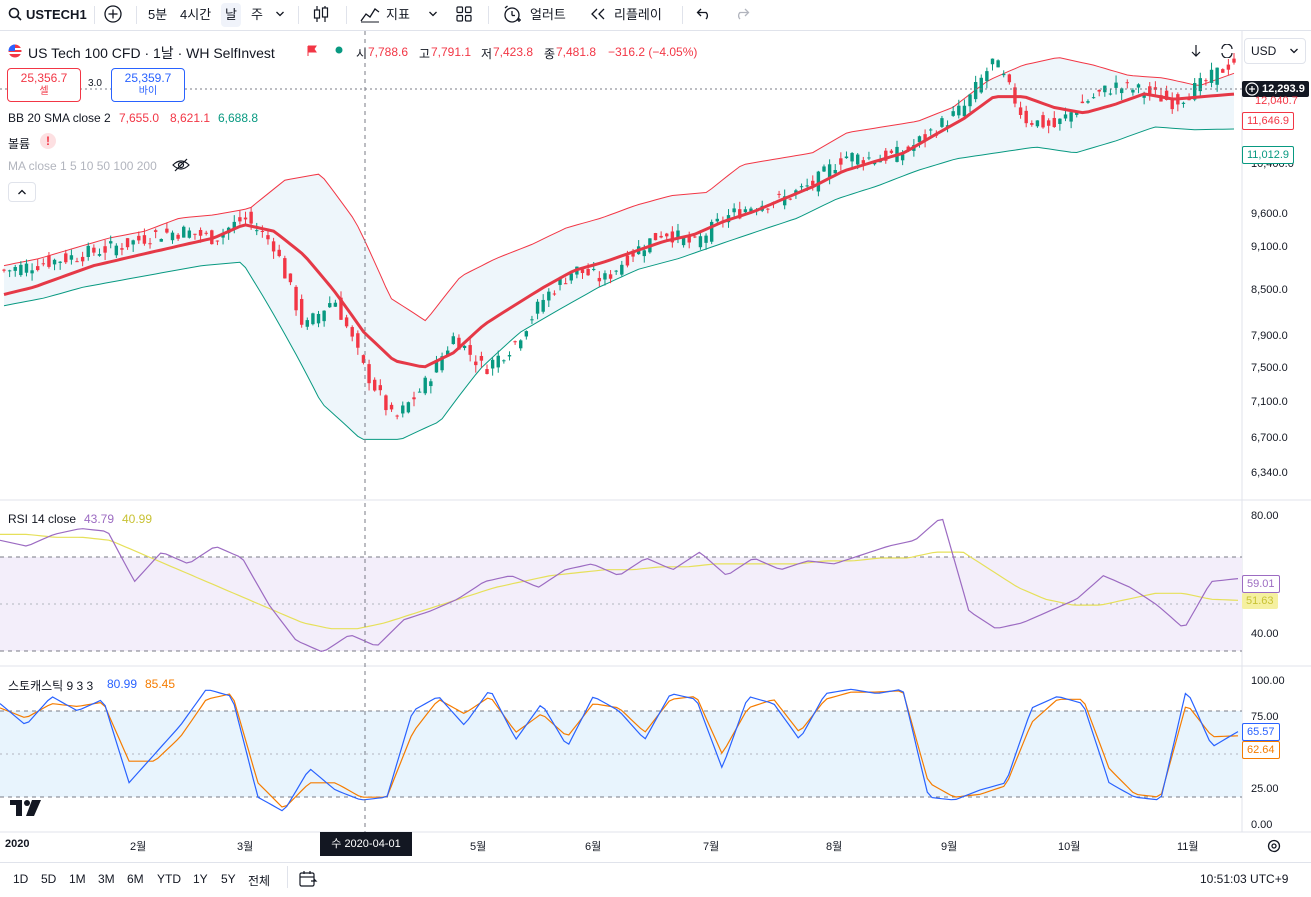 The image size is (1311, 897). I want to click on range-1d: 1D, so click(21, 879).